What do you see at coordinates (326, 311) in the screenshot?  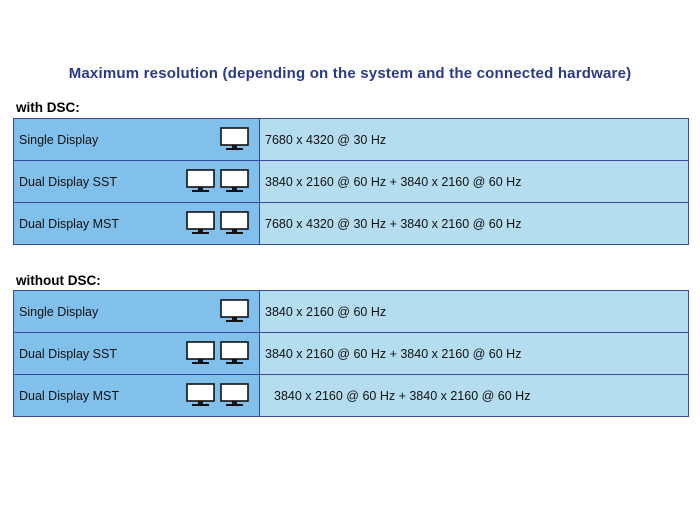 I see `resolution-value: 3840 x 2160 @ 60 Hz` at bounding box center [326, 311].